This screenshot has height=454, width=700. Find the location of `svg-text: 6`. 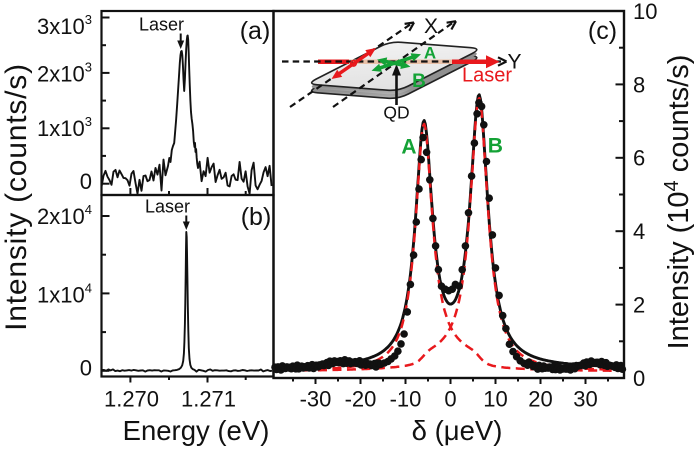

svg-text: 6 is located at coordinates (639, 158).